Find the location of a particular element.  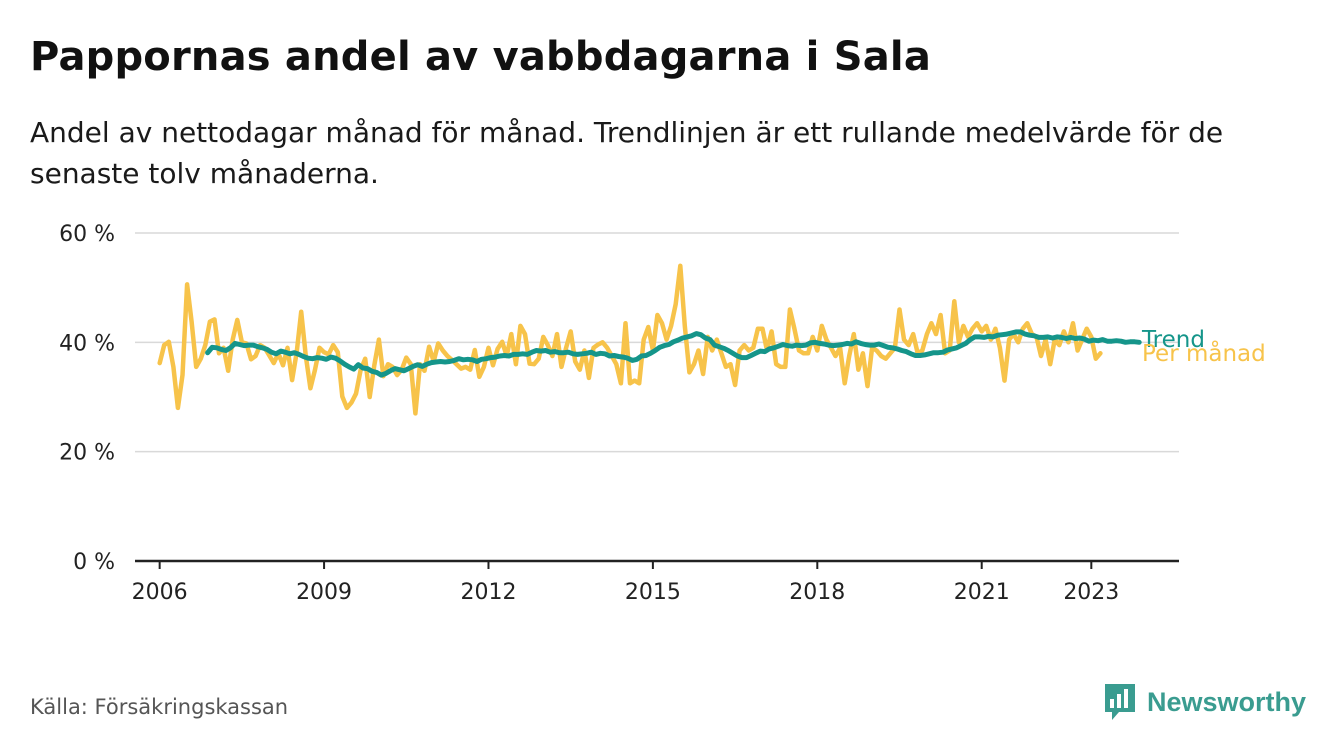

y-tick-label: 20 % is located at coordinates (87, 453).